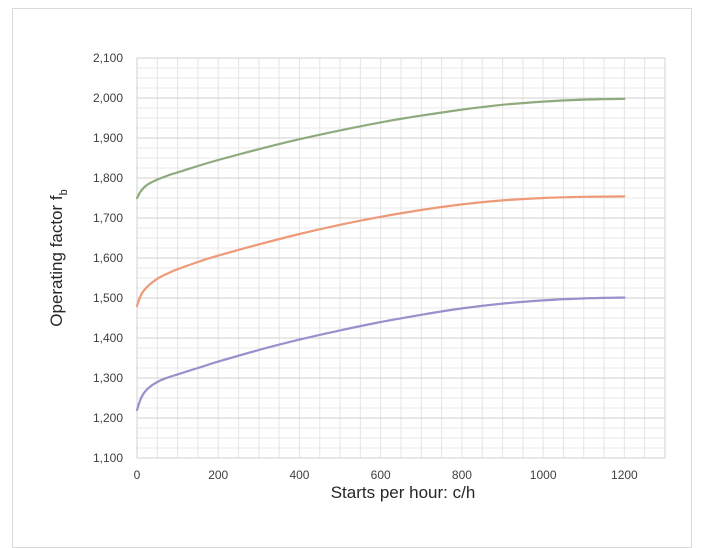  What do you see at coordinates (56, 261) in the screenshot?
I see `y-axis-title-main: Operating factor f` at bounding box center [56, 261].